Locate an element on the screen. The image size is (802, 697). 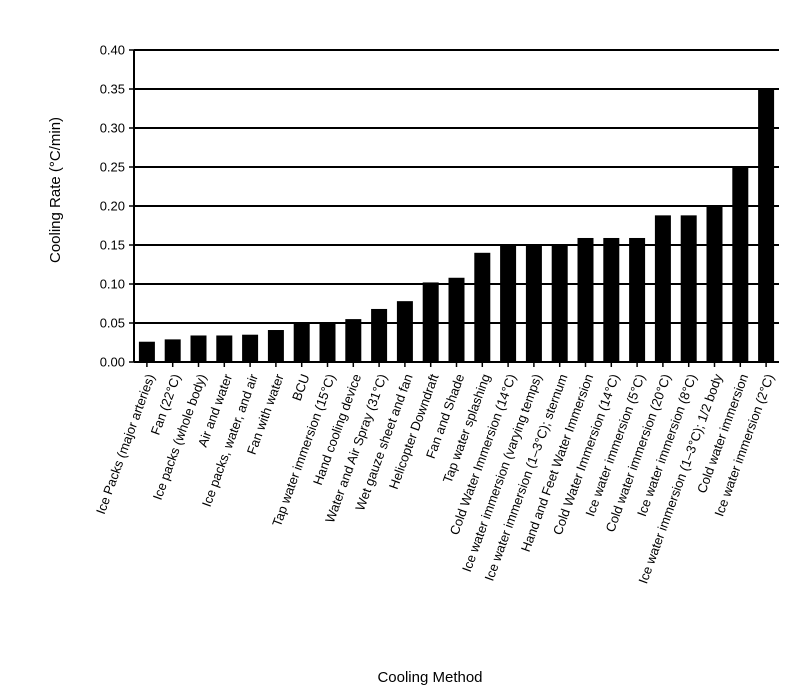
y-tick-label: 0.10 is located at coordinates (112, 284).